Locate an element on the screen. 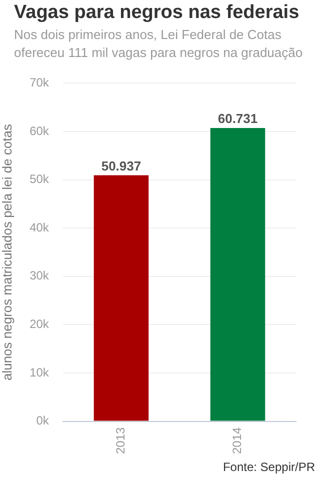  chart-subtitle: Nos dois primeiros anos, Lei Federal de Cotas ofereceu 111 mil vagas para negros na graduação is located at coordinates (159, 44).